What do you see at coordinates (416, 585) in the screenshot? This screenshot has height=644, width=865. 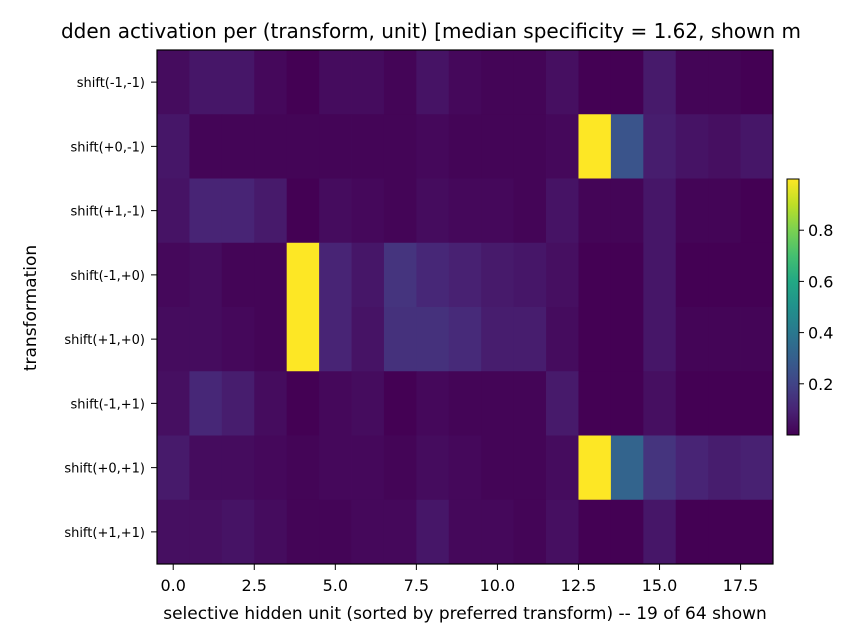 I see `x-tick-label: 7.5` at bounding box center [416, 585].